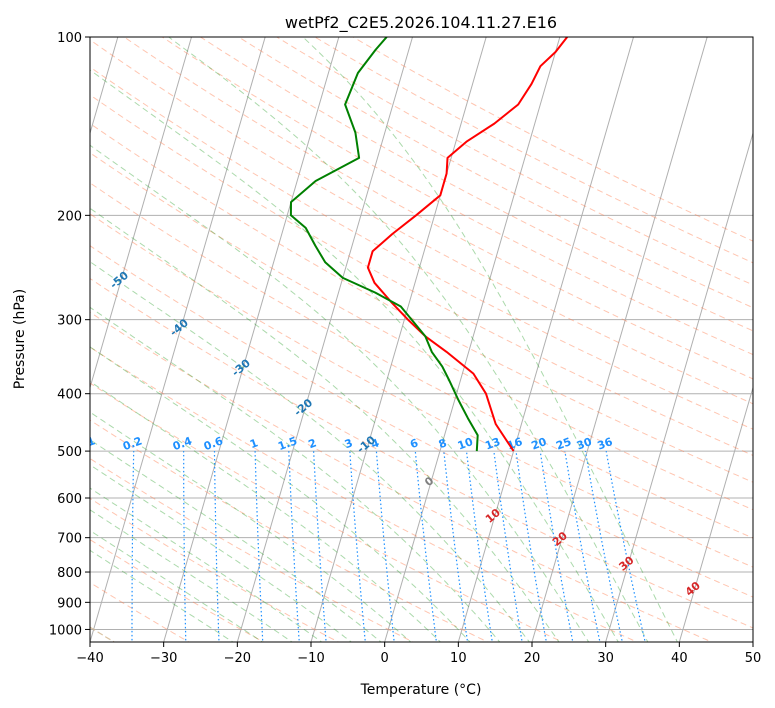 The width and height of the screenshot is (775, 708). What do you see at coordinates (414, 443) in the screenshot?
I see `mixing-ratio-label: 6` at bounding box center [414, 443].